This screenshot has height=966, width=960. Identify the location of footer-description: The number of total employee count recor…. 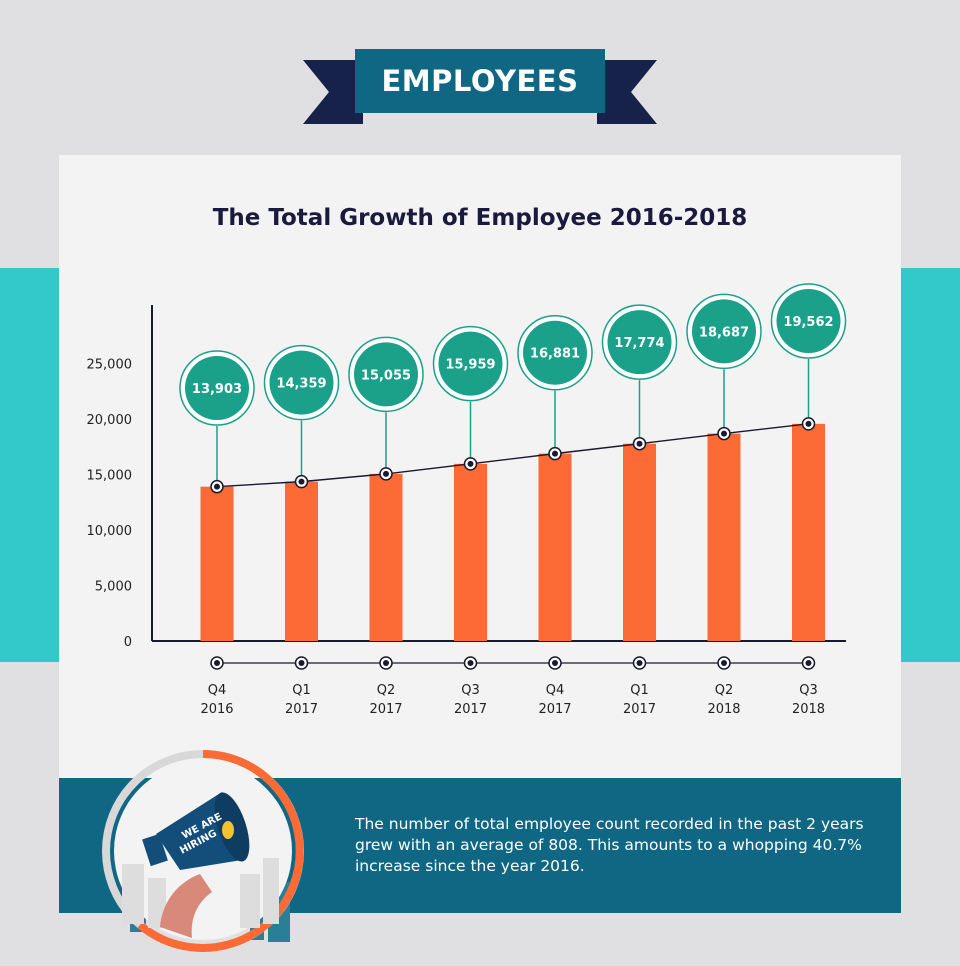
(609, 845).